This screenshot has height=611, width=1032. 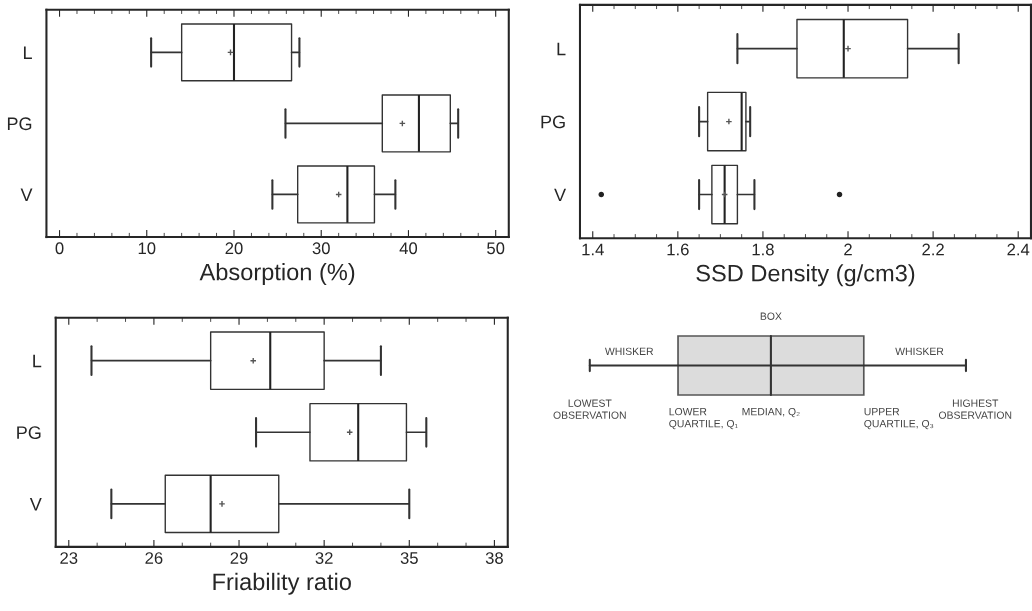 What do you see at coordinates (324, 558) in the screenshot?
I see `x-tick-label: 32` at bounding box center [324, 558].